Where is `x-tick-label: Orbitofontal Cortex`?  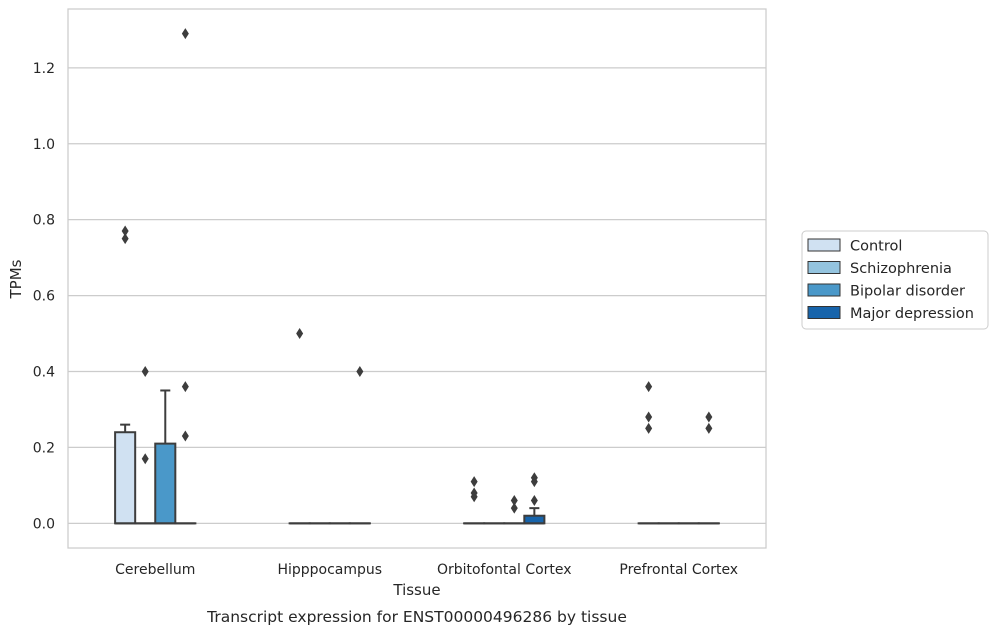
x-tick-label: Orbitofontal Cortex is located at coordinates (504, 570).